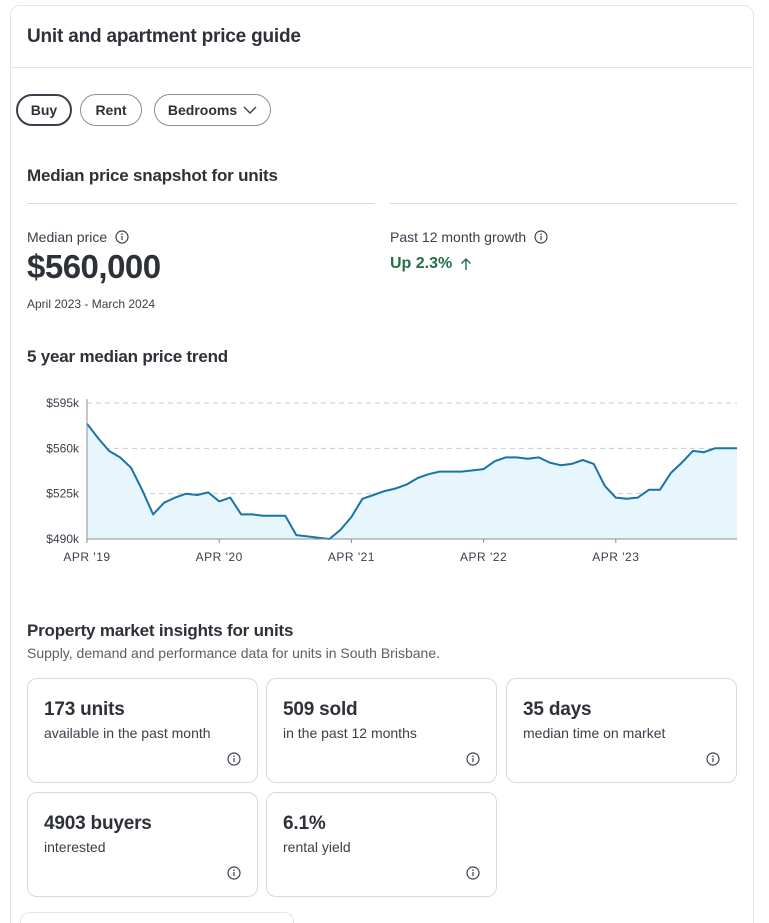 This screenshot has width=769, height=923. Describe the element at coordinates (63, 539) in the screenshot. I see `y-tick-label: $490k` at that location.